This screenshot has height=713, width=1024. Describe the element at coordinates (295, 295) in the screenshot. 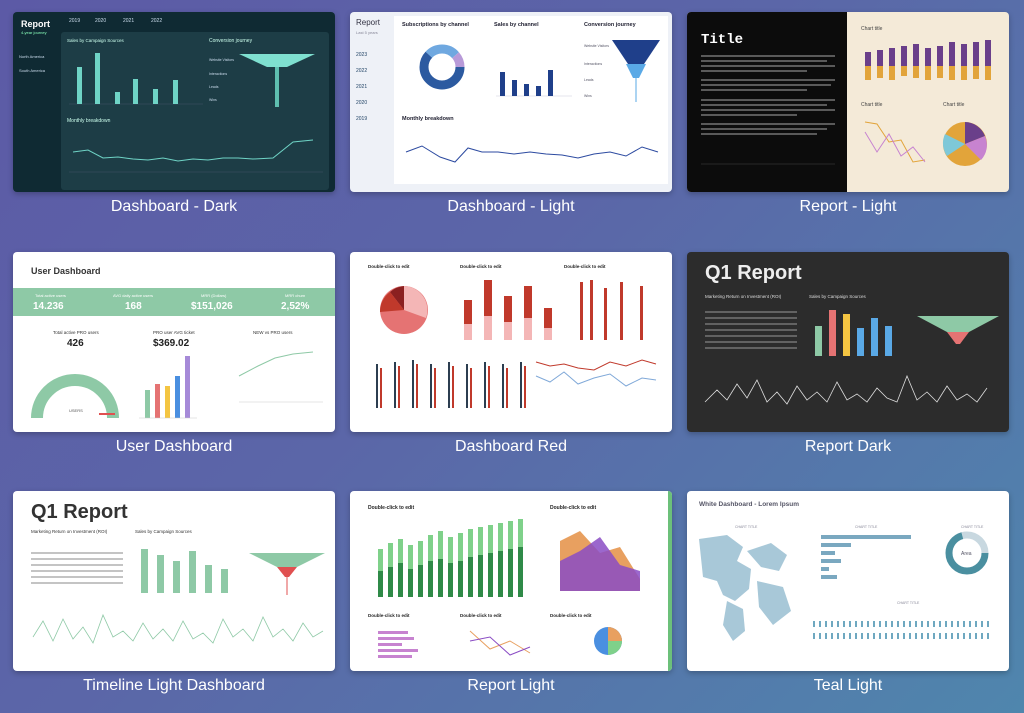

I see `kpi-label: MRR churn` at that location.